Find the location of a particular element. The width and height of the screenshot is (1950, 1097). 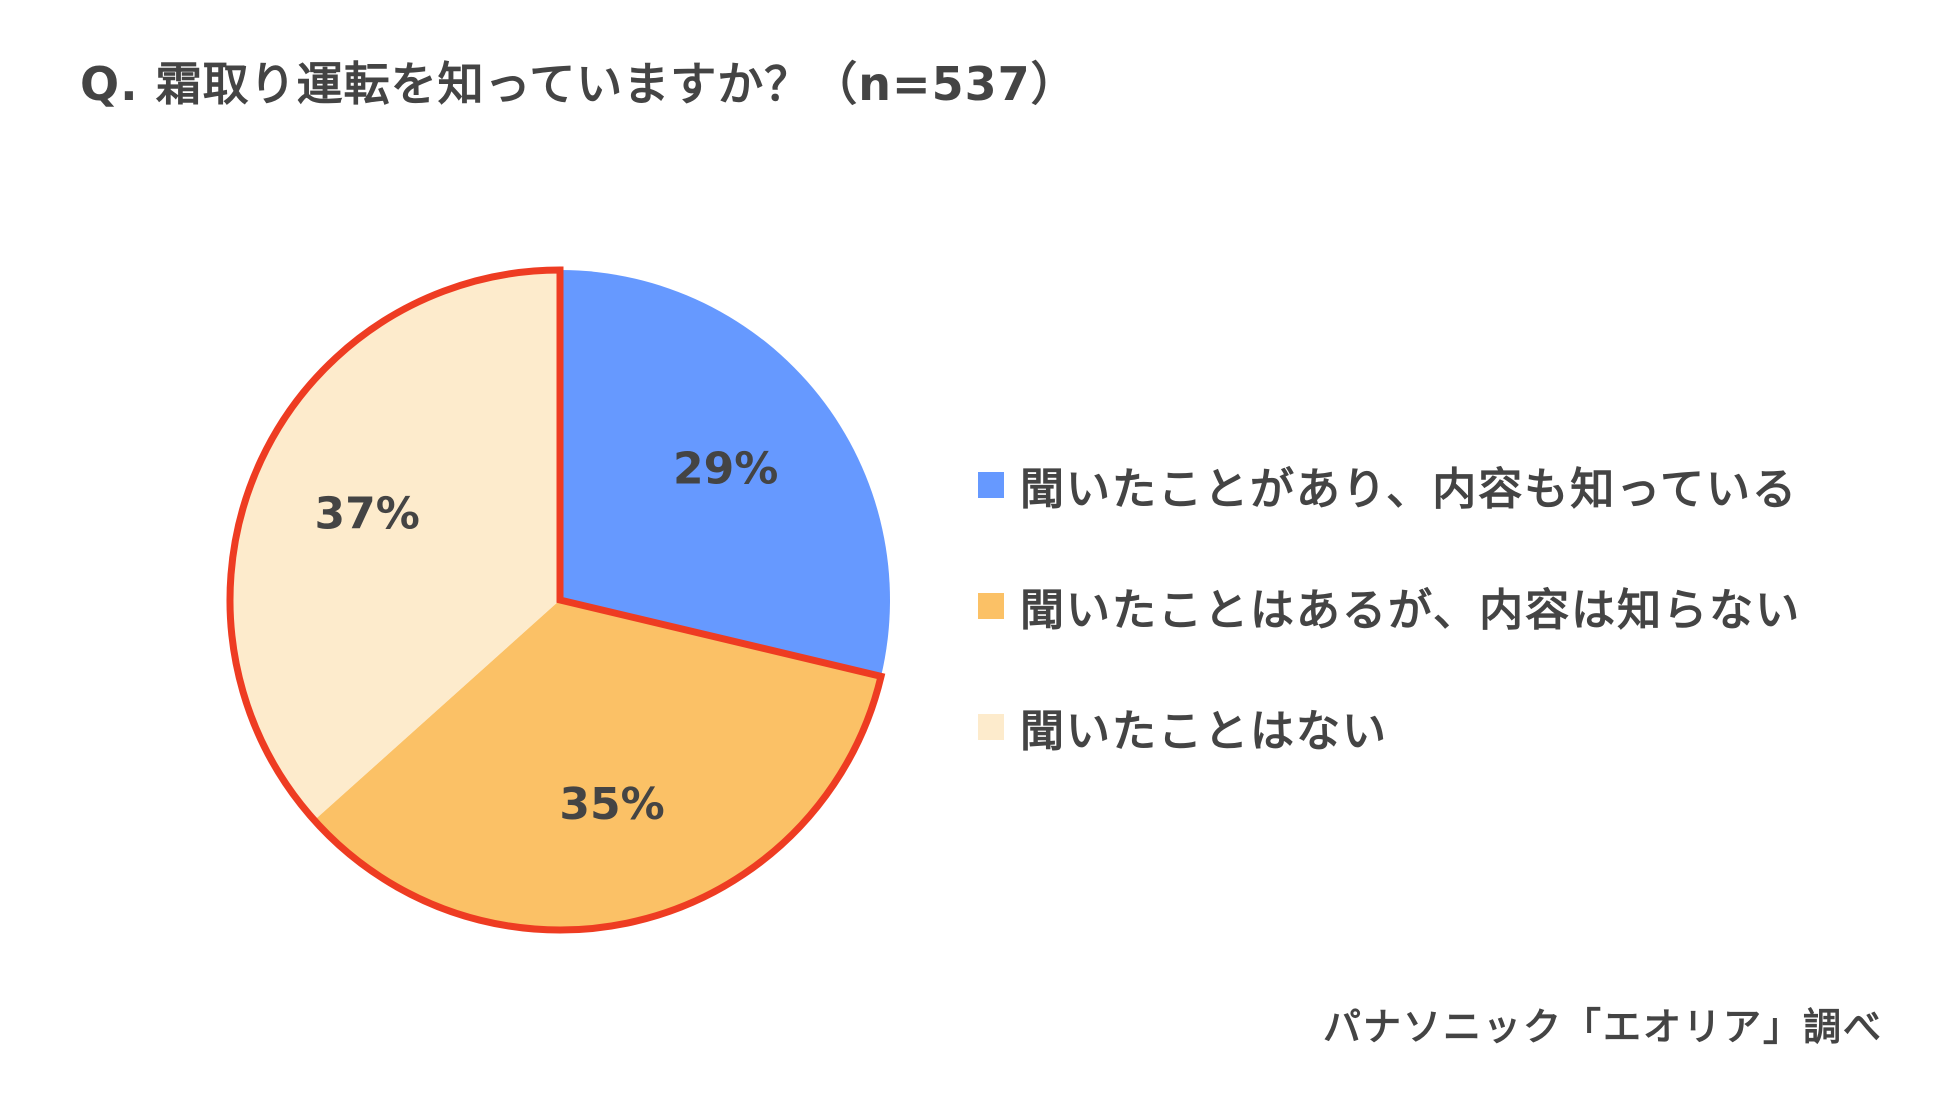

legend-label: 聞いたことはない is located at coordinates (1204, 731).